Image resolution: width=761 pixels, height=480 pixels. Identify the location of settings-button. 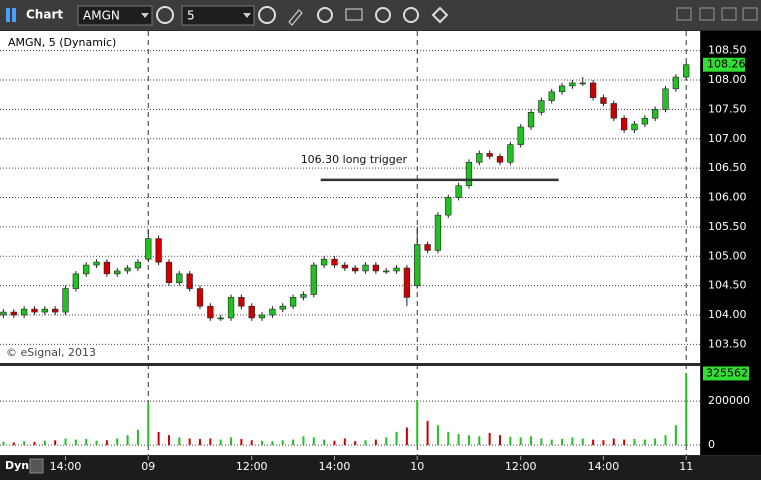
(165, 15).